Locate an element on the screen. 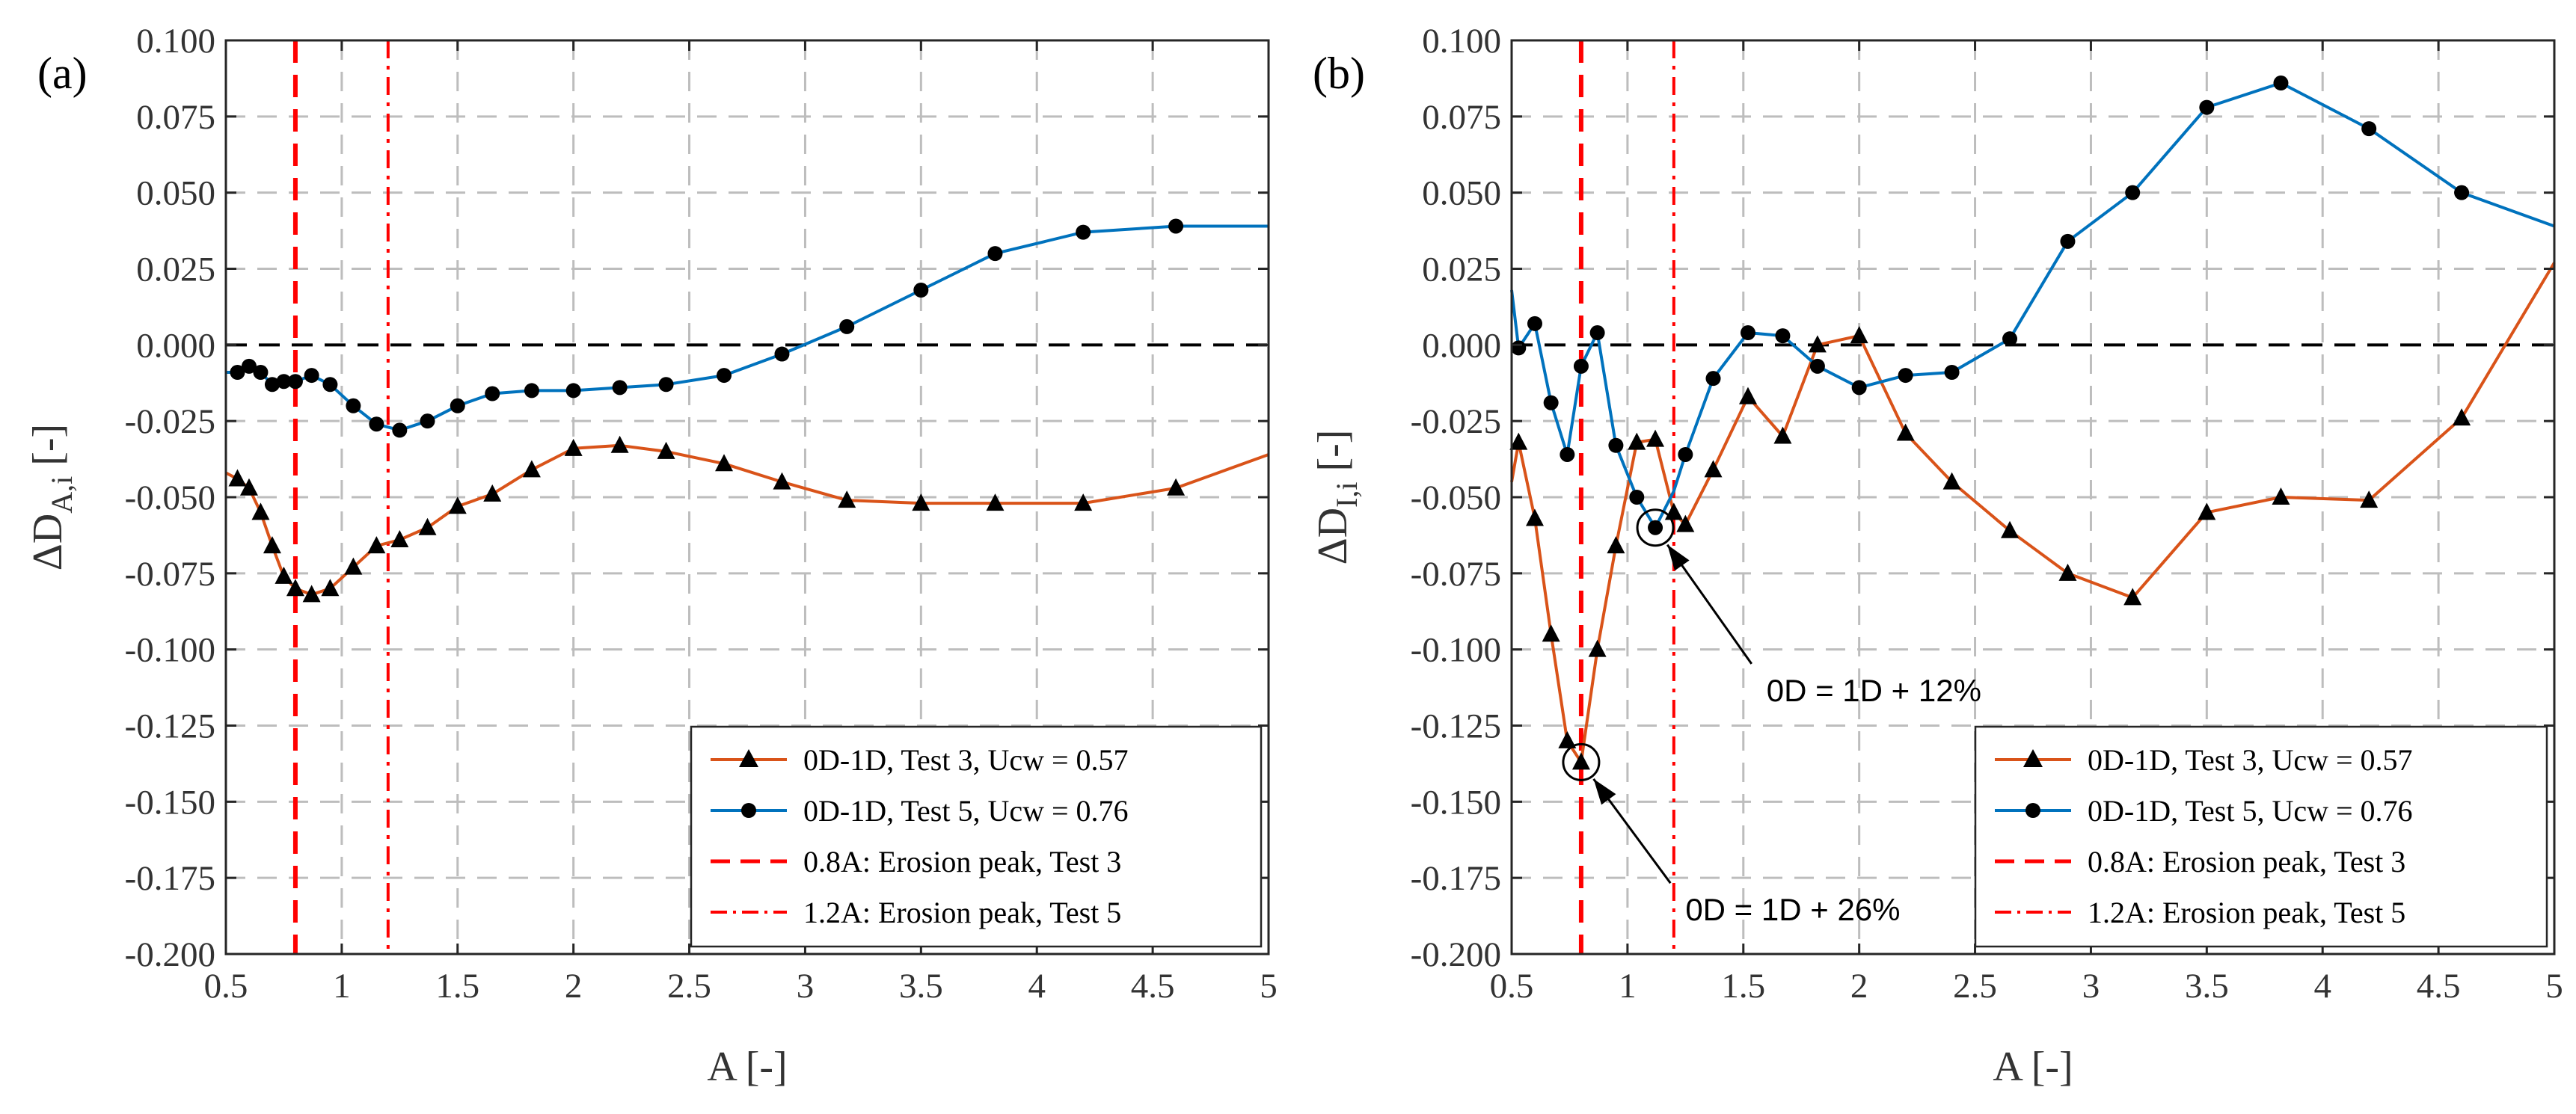 The image size is (2576, 1114). panel-a-y-tick-label: 0.075 is located at coordinates (175, 117).